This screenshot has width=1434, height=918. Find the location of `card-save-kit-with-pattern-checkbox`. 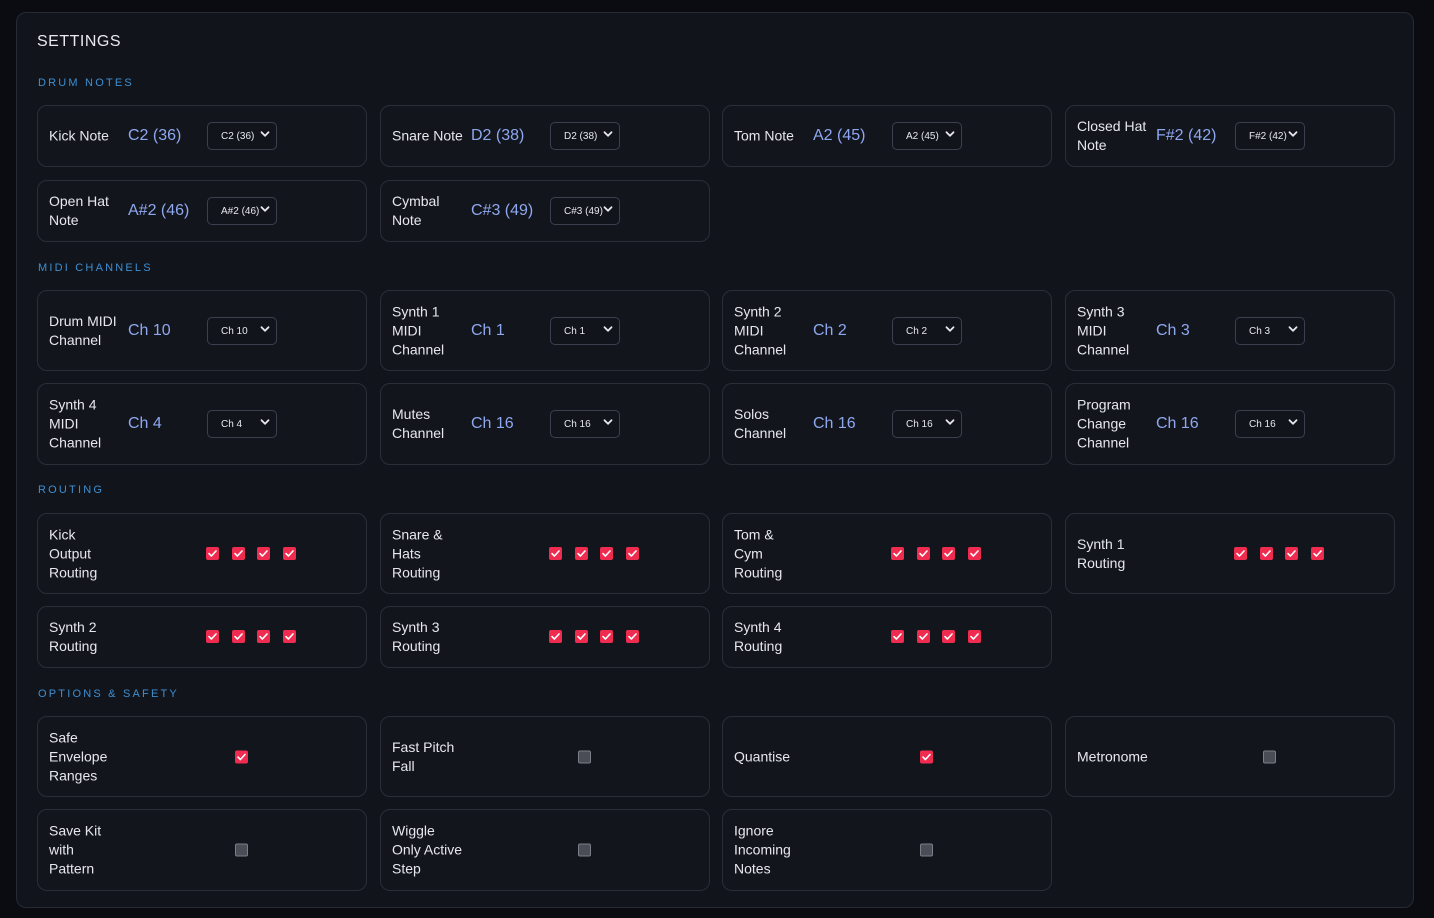

card-save-kit-with-pattern-checkbox is located at coordinates (241, 850).